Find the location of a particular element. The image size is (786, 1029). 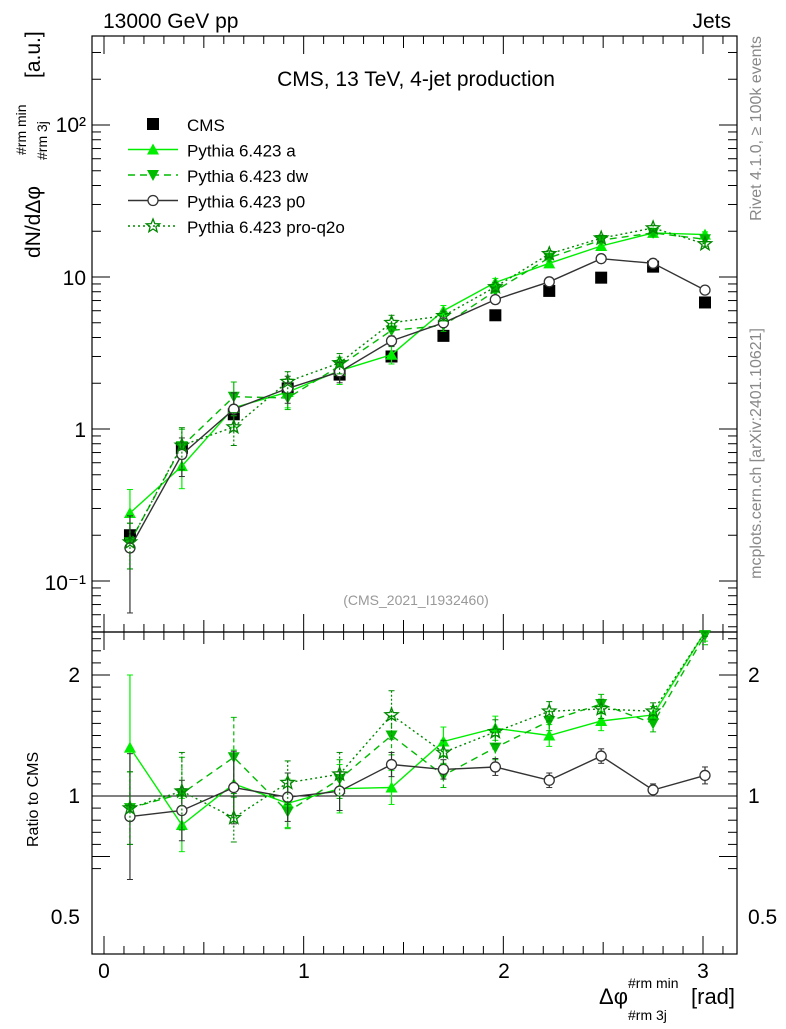

legend-label: Pythia 6.423 dw is located at coordinates (248, 176).